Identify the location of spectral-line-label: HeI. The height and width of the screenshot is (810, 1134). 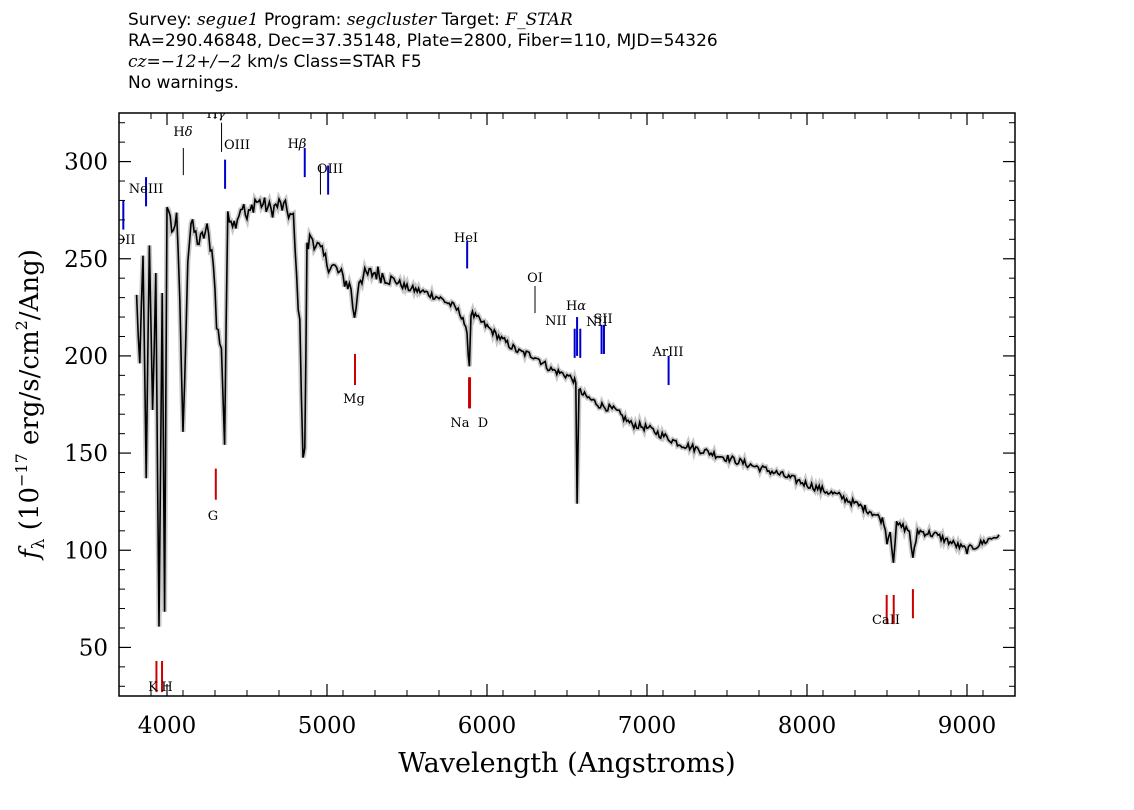
(466, 238).